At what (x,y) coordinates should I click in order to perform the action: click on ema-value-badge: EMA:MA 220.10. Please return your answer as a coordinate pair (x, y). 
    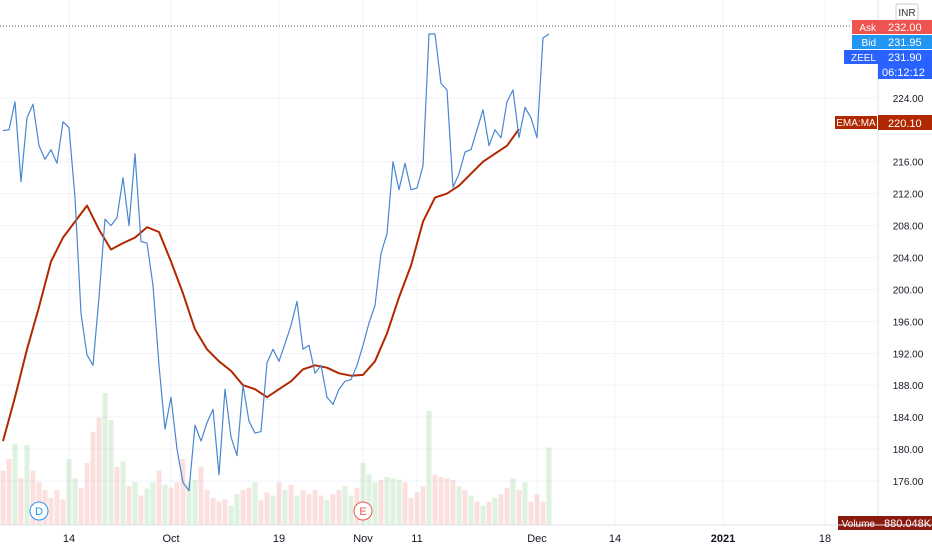
    Looking at the image, I should click on (883, 122).